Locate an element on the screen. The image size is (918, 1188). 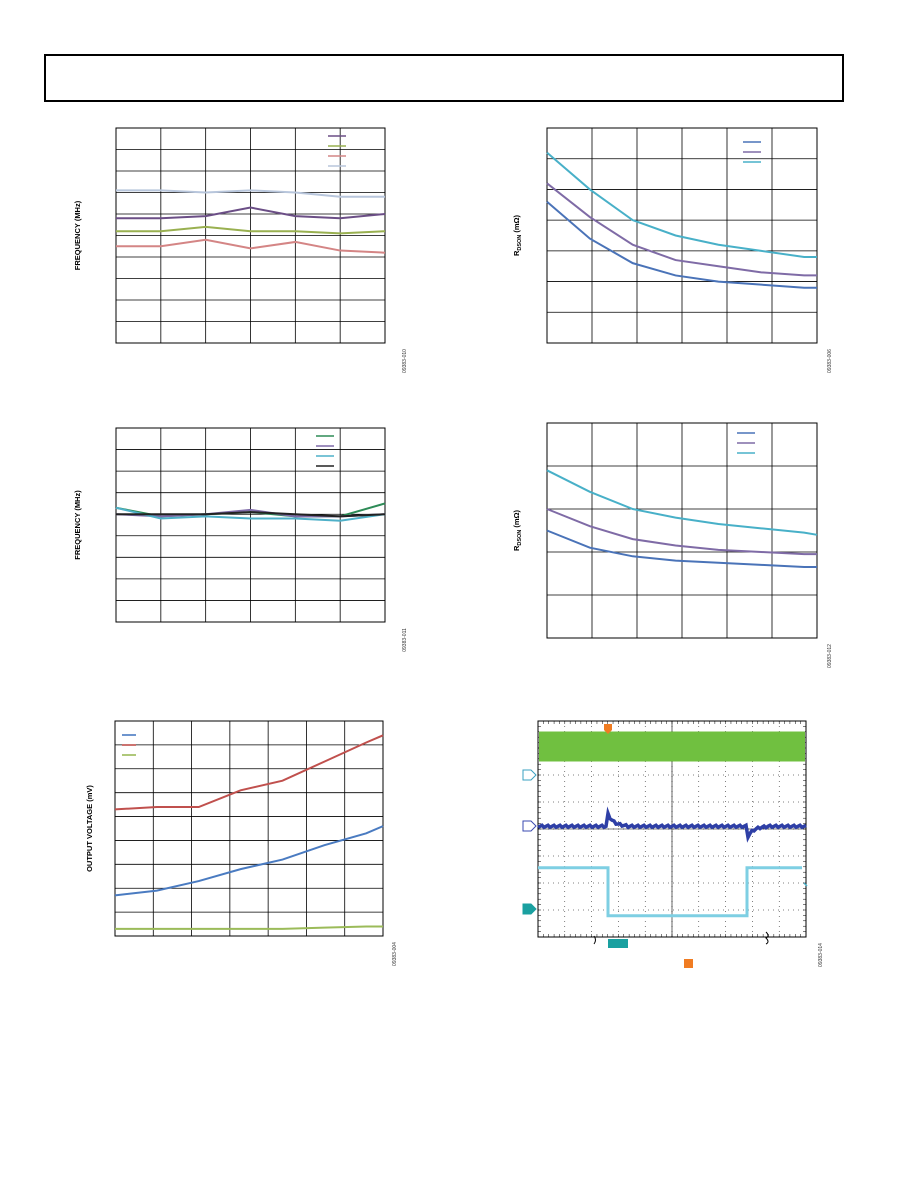
ac-coupling-icon is located at coordinates (767, 938).